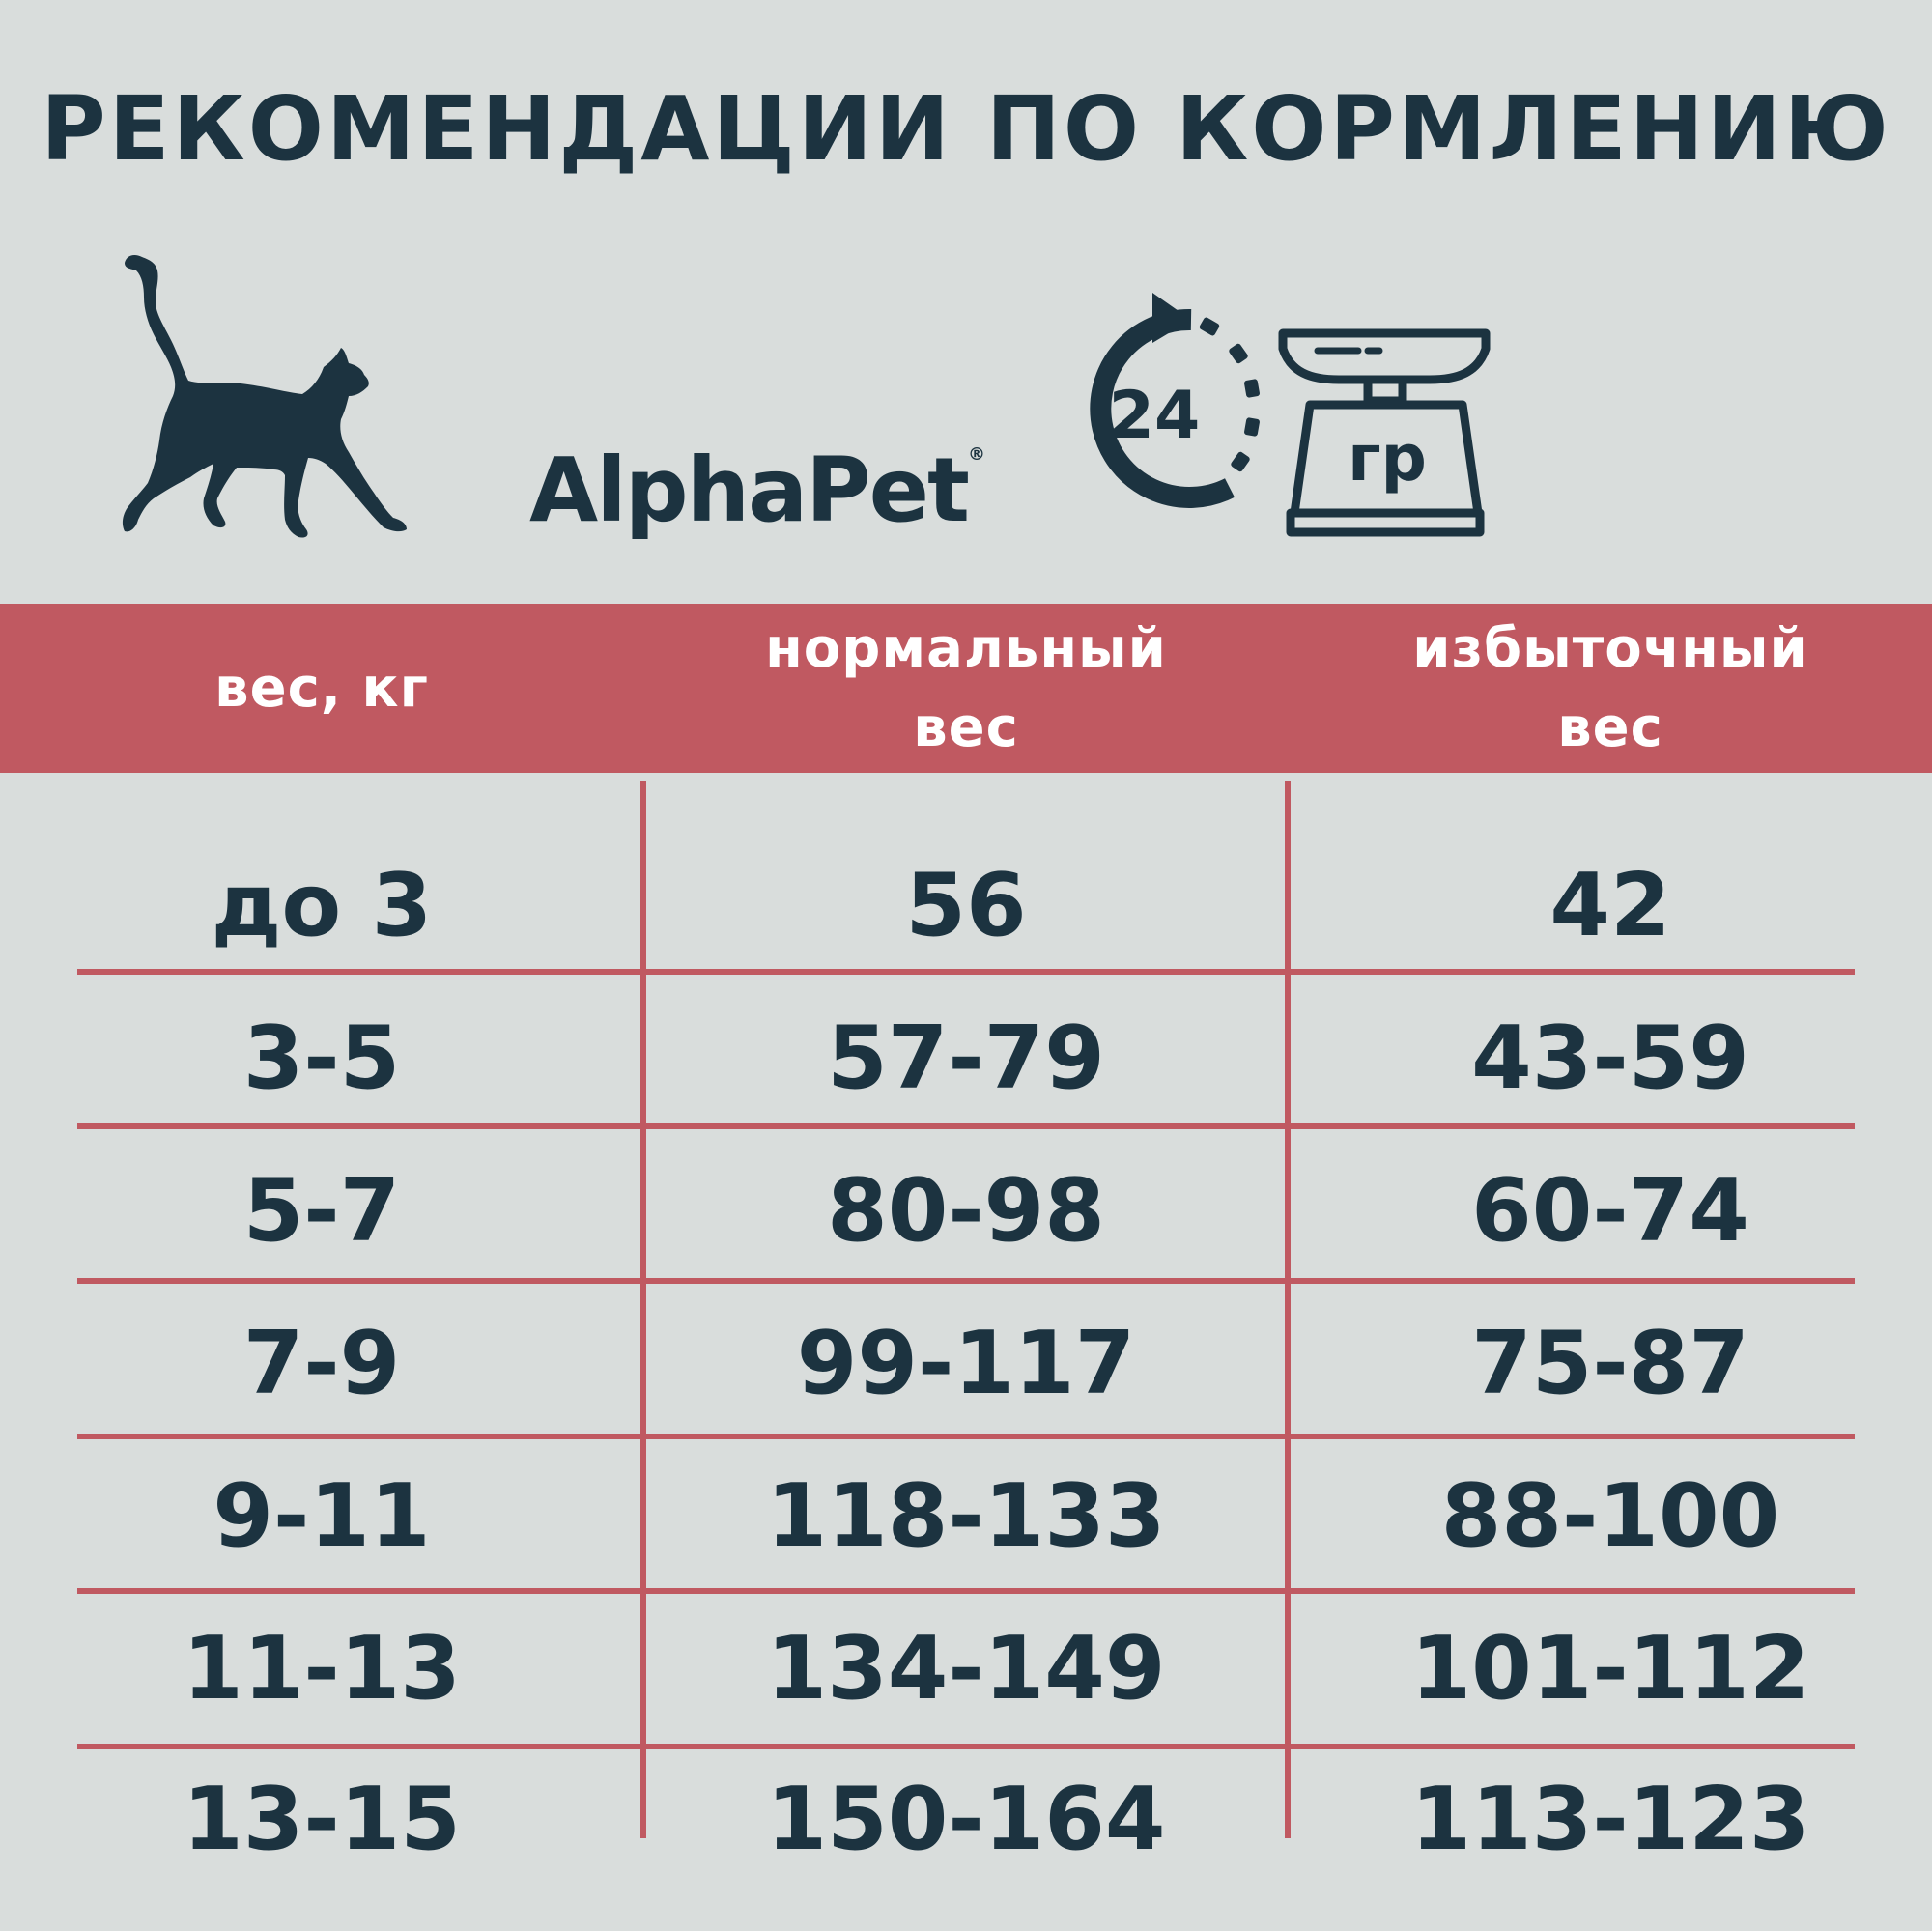  I want to click on page-title: РЕКОМЕНДАЦИИ ПО КОРМЛЕНИЮ, so click(966, 129).